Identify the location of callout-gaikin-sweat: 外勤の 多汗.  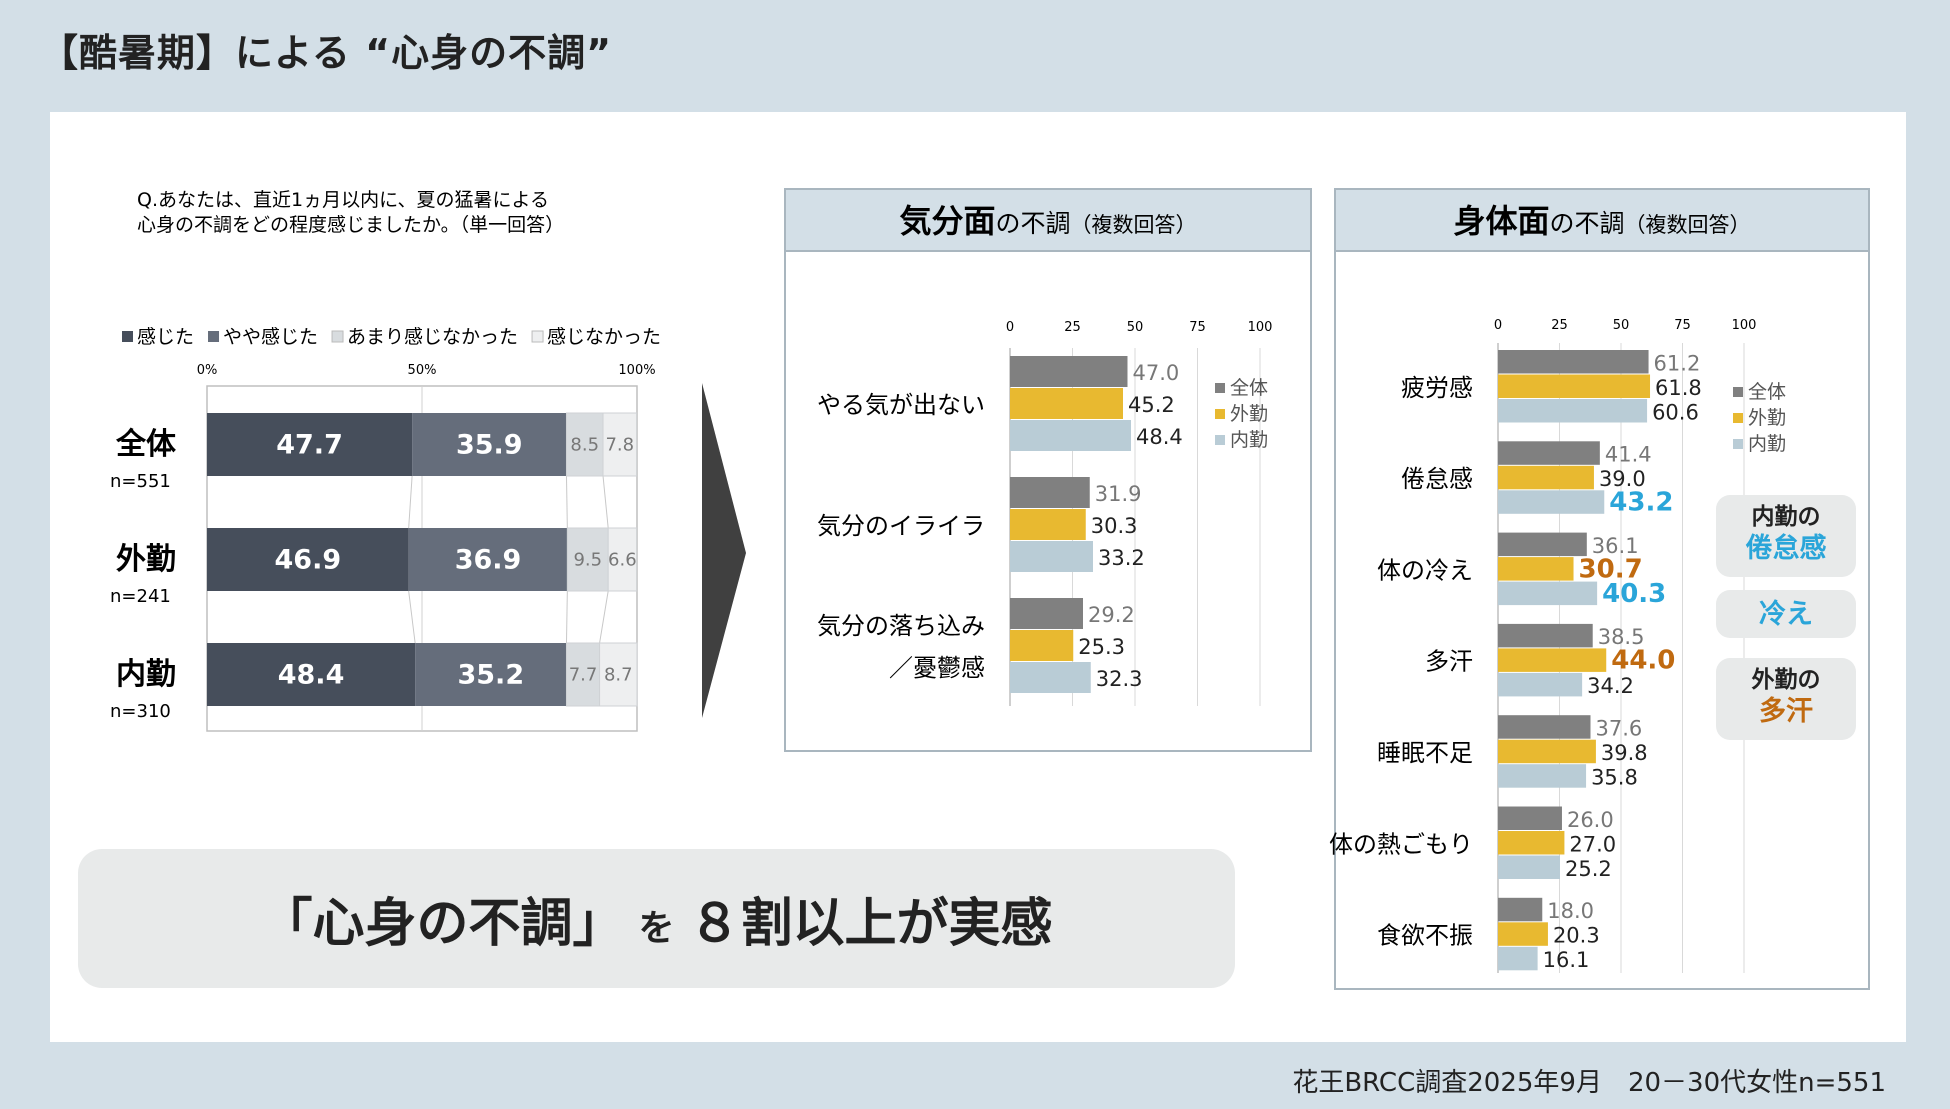
(1786, 699).